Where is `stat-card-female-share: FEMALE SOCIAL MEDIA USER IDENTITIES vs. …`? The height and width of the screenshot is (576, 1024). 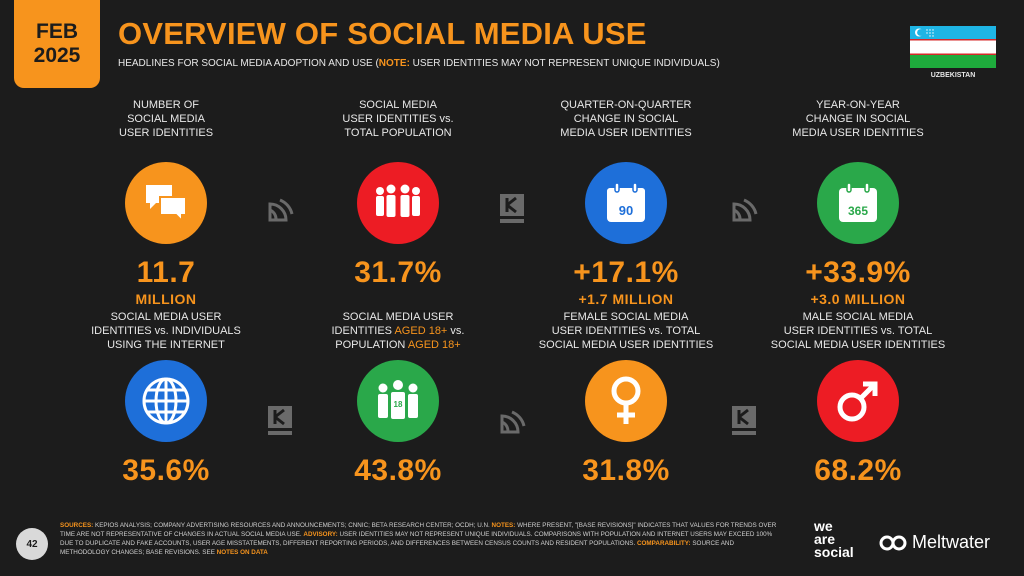 stat-card-female-share: FEMALE SOCIAL MEDIA USER IDENTITIES vs. … is located at coordinates (626, 399).